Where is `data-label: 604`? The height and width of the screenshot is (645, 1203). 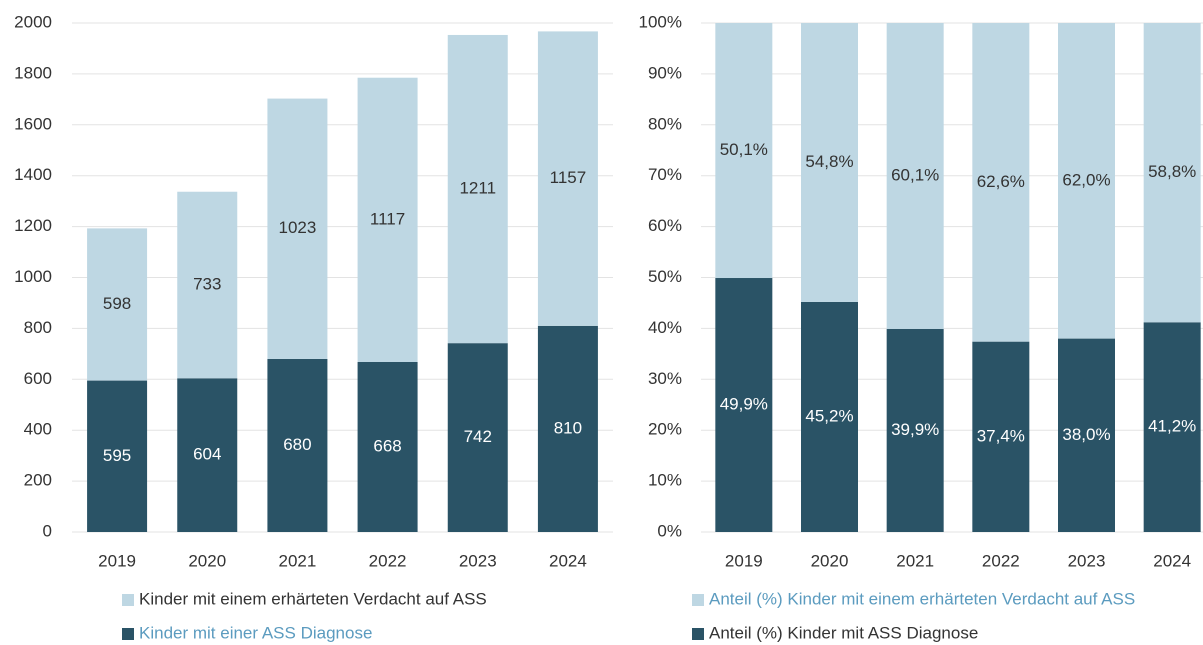
data-label: 604 is located at coordinates (207, 454).